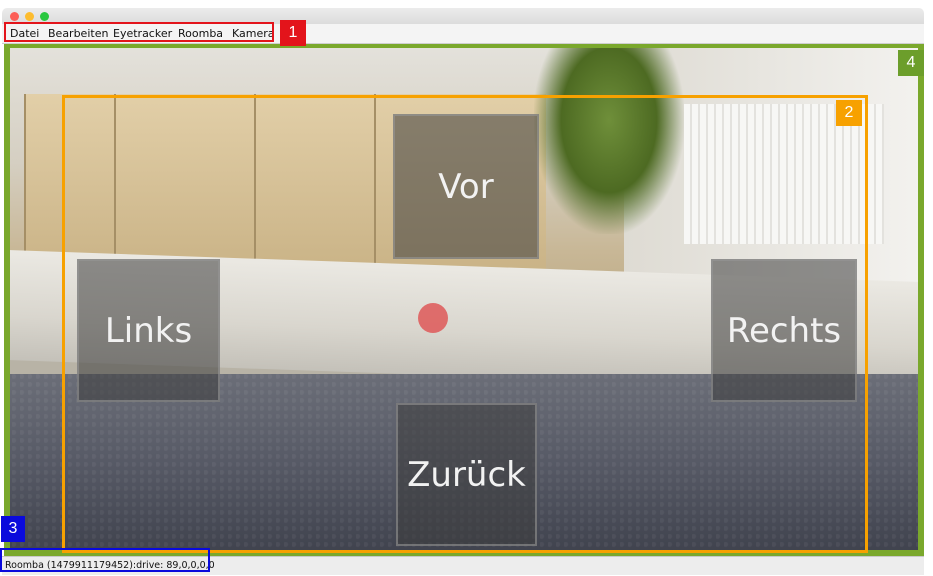  I want to click on minimize-window-icon, so click(29, 16).